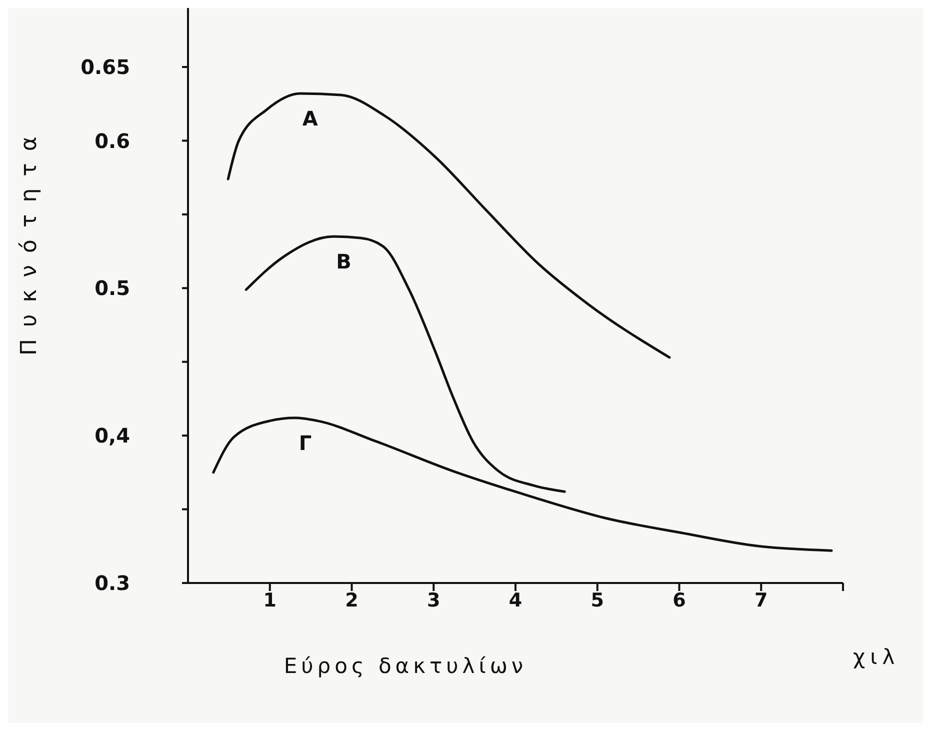  I want to click on x-tick-label: 4, so click(515, 600).